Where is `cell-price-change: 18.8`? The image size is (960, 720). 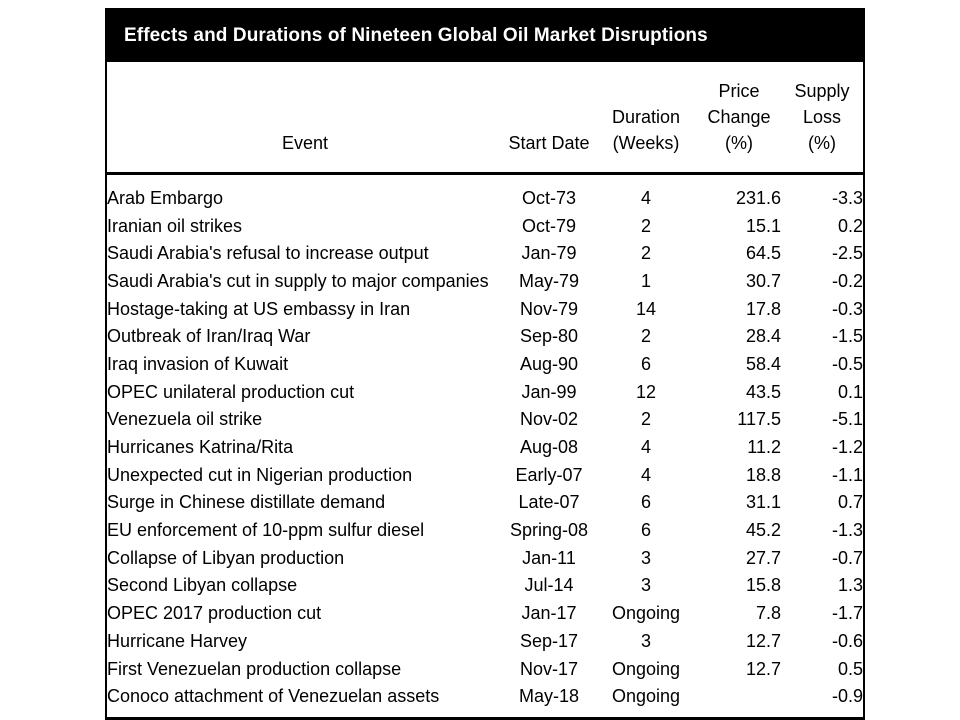
cell-price-change: 18.8 is located at coordinates (763, 474).